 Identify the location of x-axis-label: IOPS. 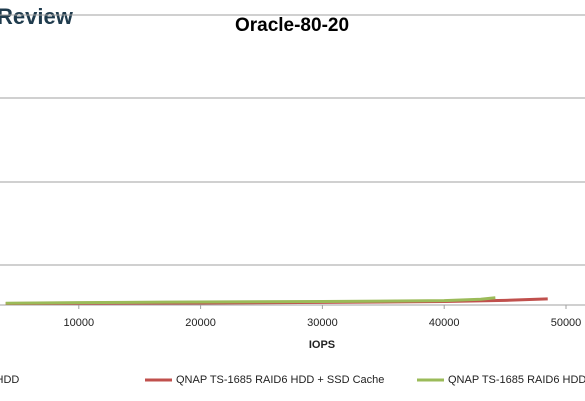
(322, 345).